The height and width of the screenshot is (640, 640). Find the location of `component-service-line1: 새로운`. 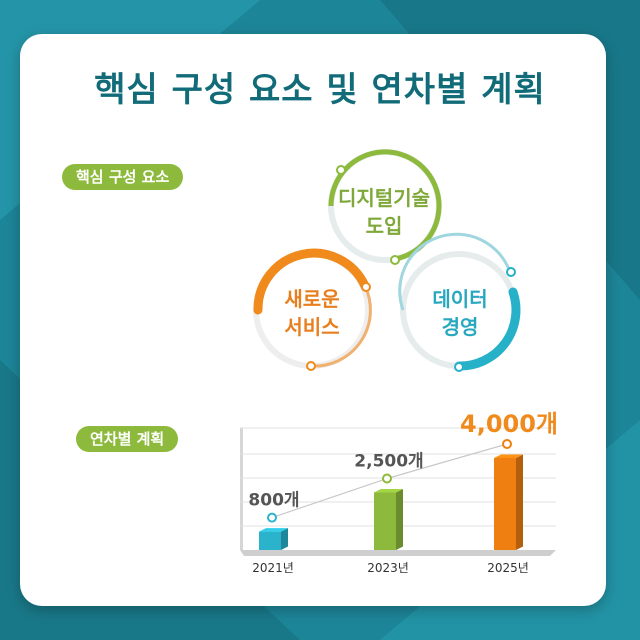

component-service-line1: 새로운 is located at coordinates (312, 299).